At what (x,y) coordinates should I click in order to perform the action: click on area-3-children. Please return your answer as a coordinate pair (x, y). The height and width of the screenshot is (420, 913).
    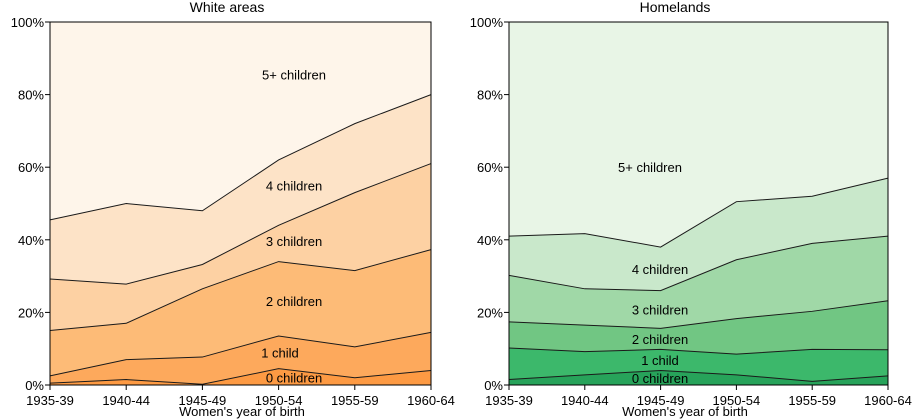
    Looking at the image, I should click on (698, 282).